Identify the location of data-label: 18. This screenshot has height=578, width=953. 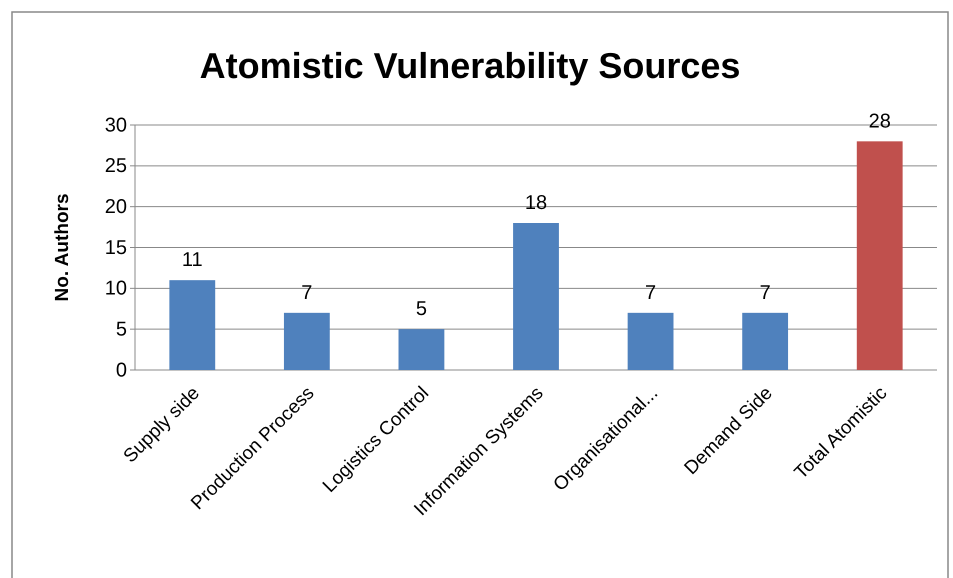
(536, 203).